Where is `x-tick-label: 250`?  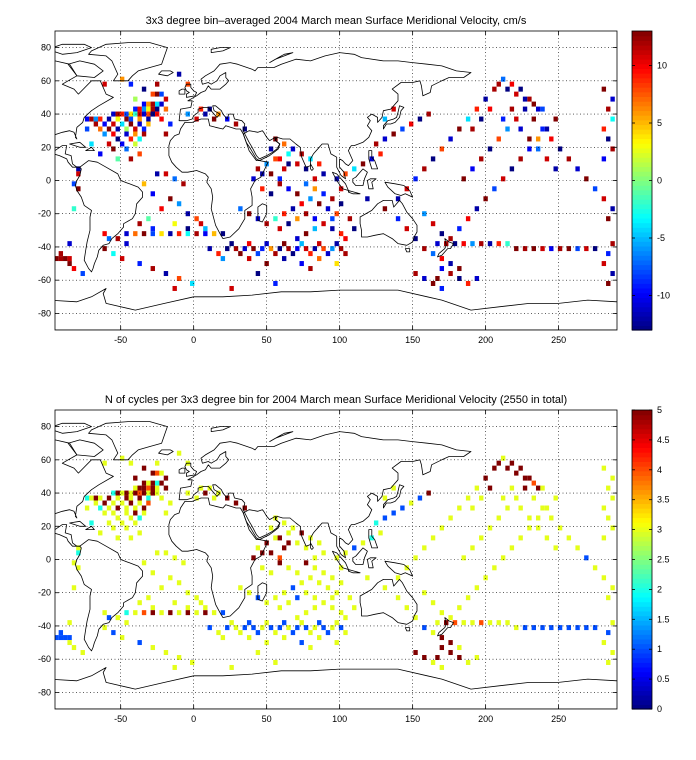 x-tick-label: 250 is located at coordinates (558, 719).